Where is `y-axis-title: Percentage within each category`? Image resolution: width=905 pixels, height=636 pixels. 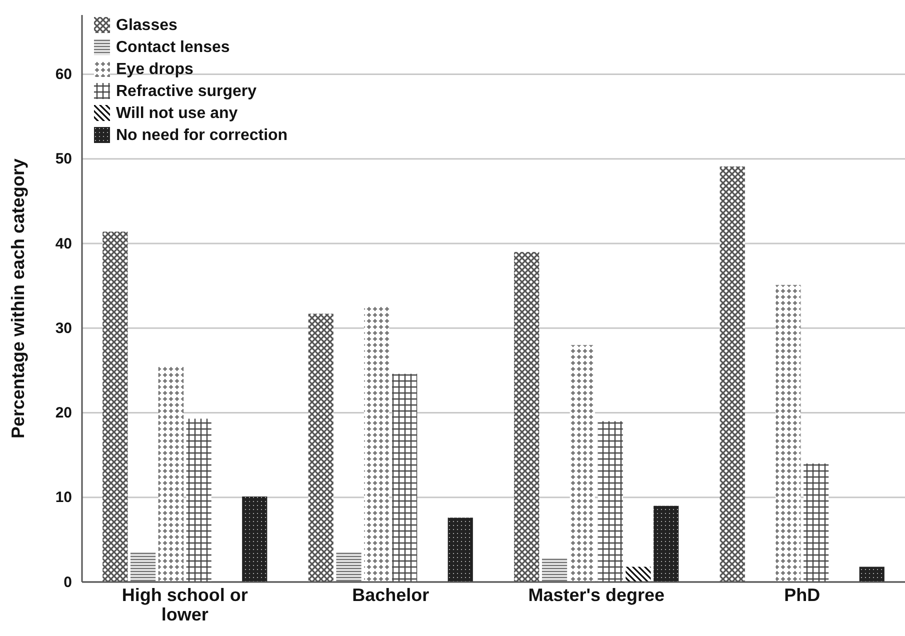
y-axis-title: Percentage within each category is located at coordinates (18, 298).